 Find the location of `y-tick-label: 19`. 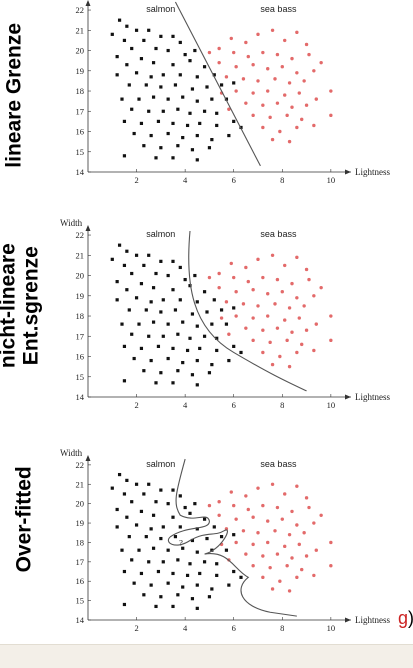

y-tick-label: 19 is located at coordinates (80, 71).